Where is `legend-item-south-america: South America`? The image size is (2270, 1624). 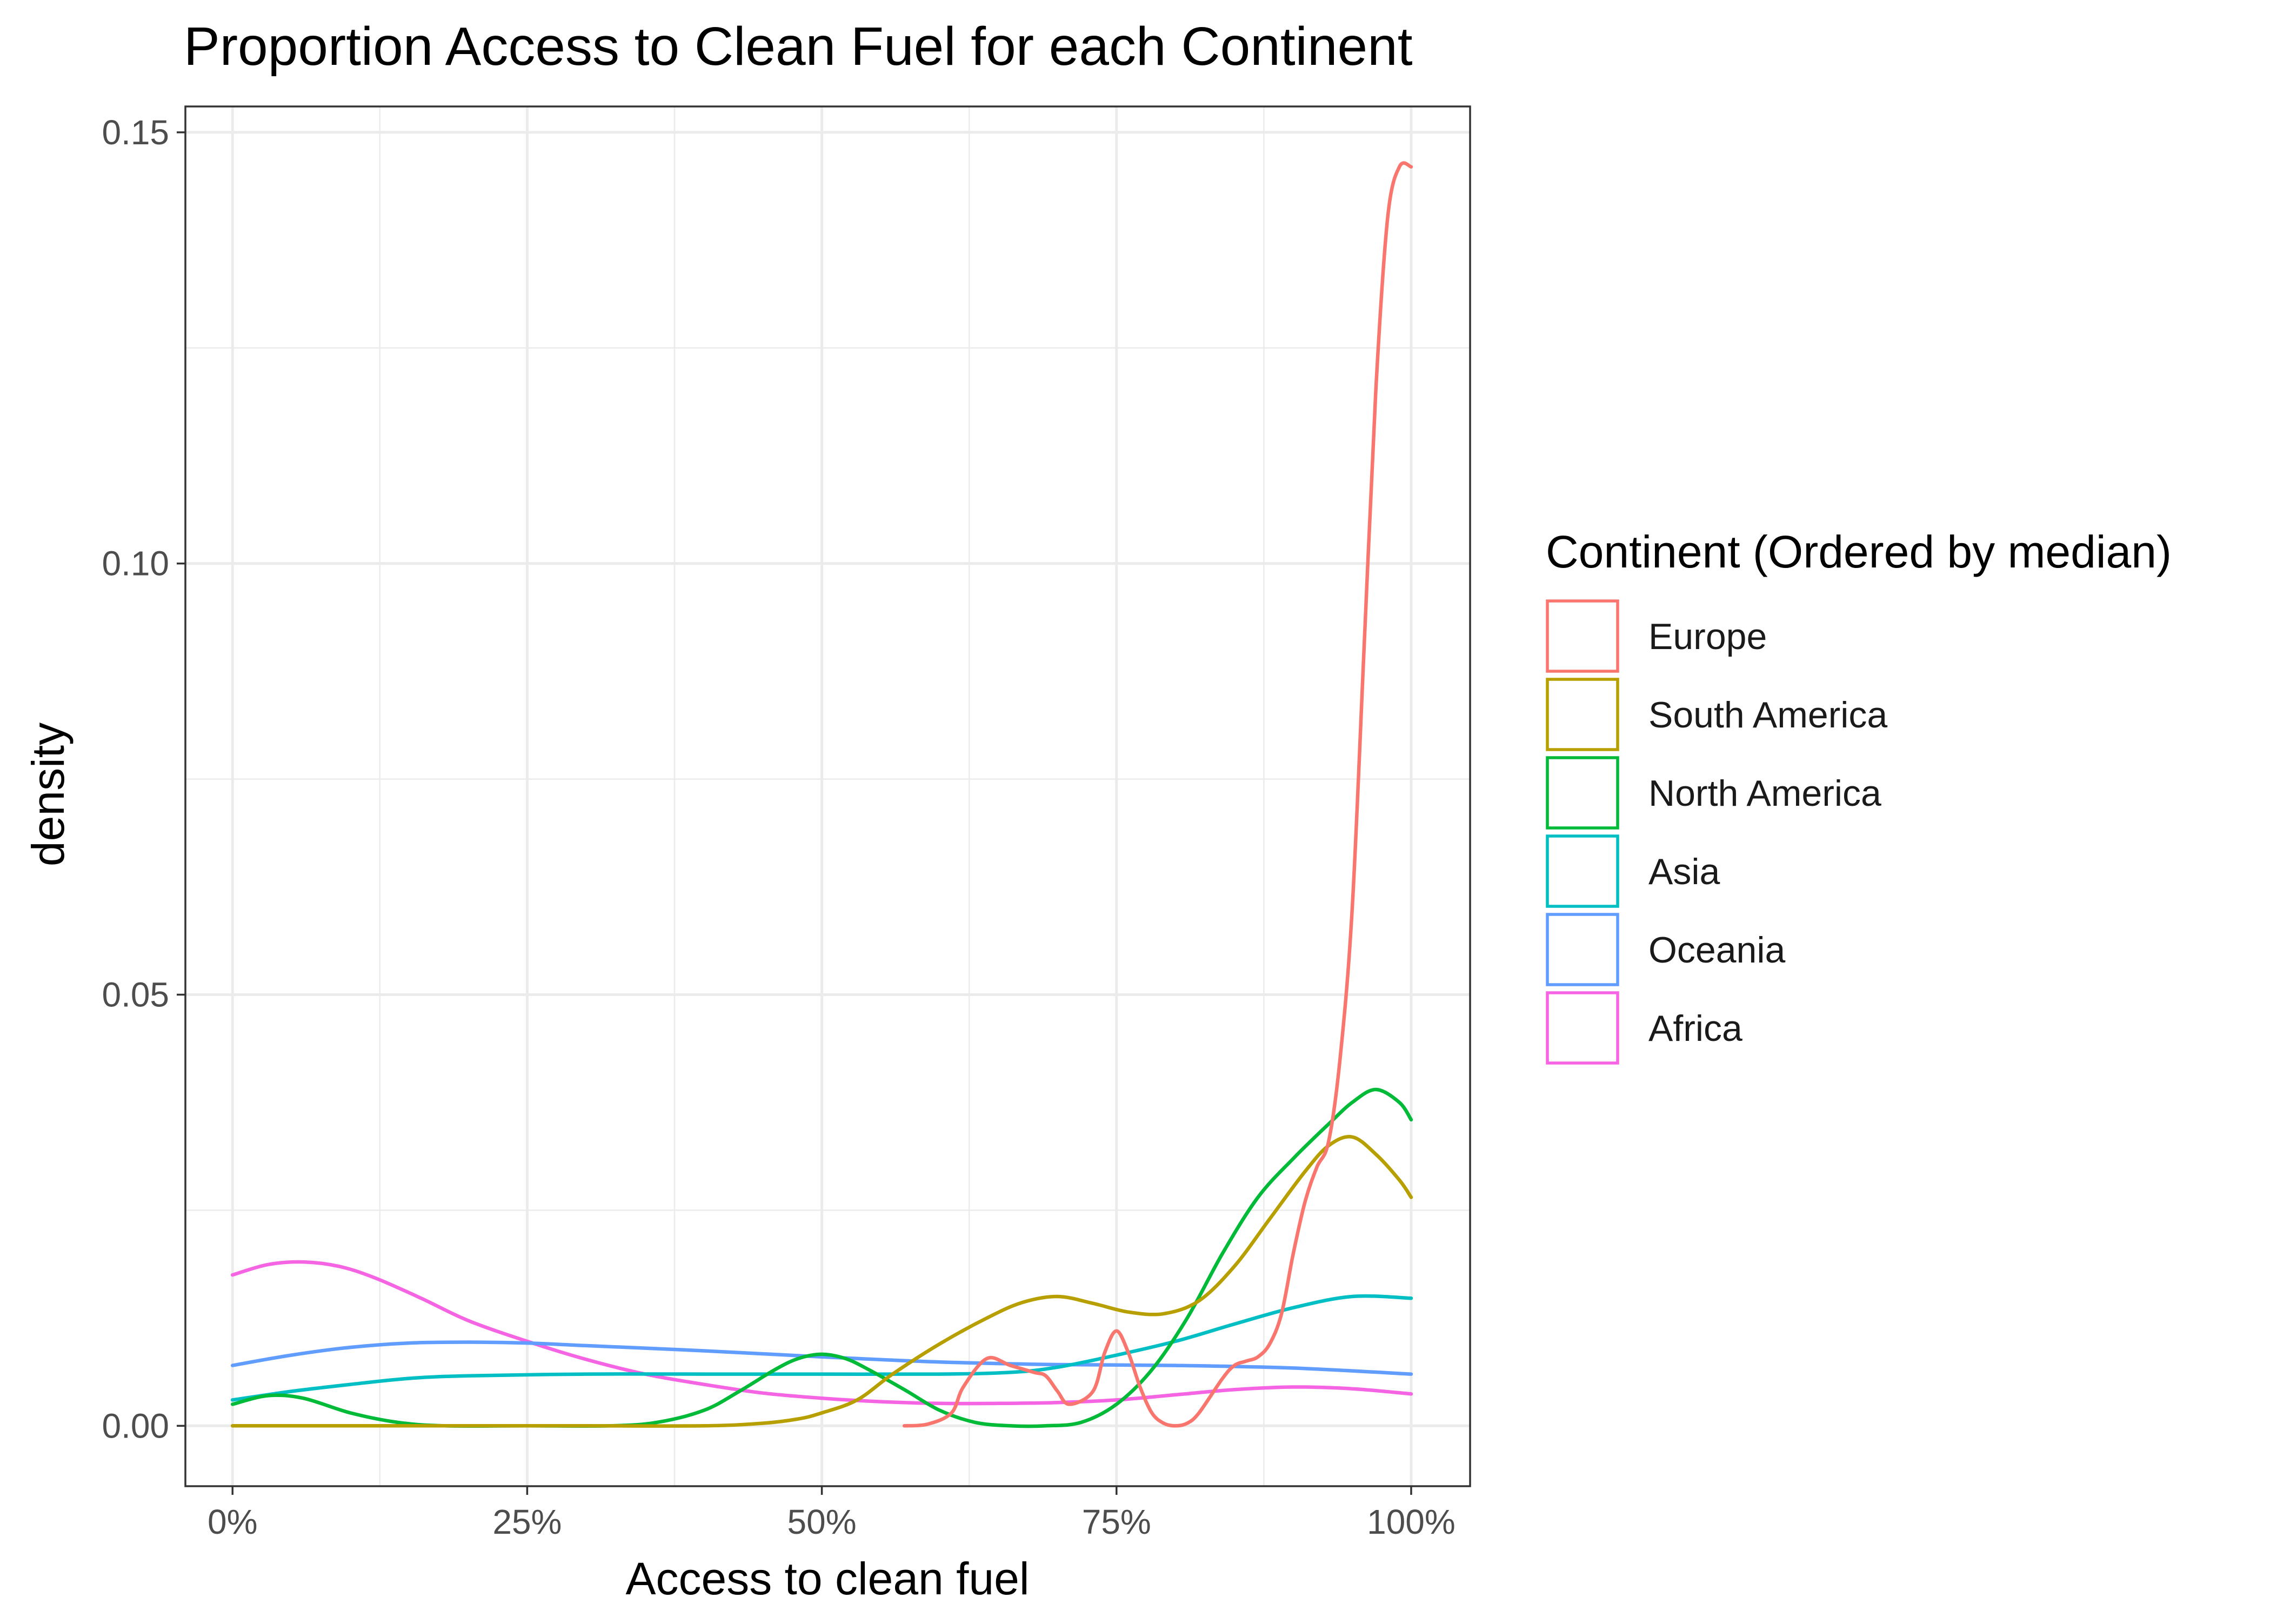 legend-item-south-america: South America is located at coordinates (1716, 714).